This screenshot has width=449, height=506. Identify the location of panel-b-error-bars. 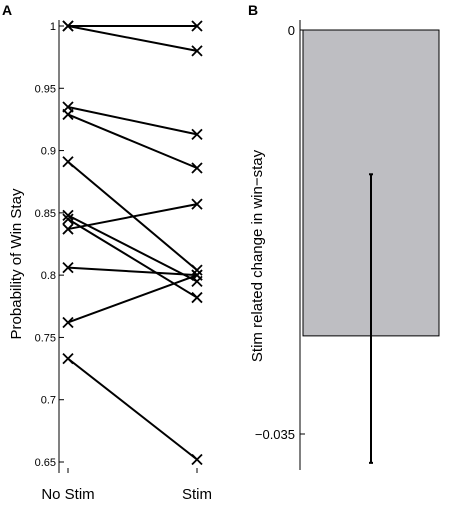
(371, 318).